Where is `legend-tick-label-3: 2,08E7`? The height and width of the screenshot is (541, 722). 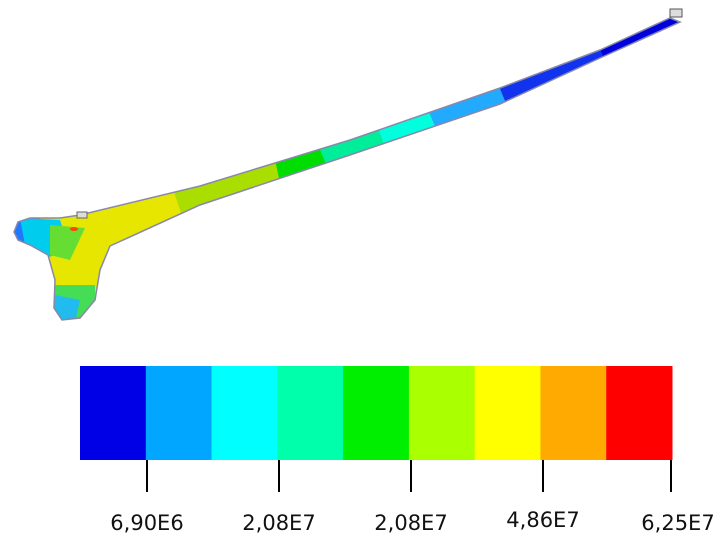
legend-tick-label-3: 2,08E7 is located at coordinates (410, 523).